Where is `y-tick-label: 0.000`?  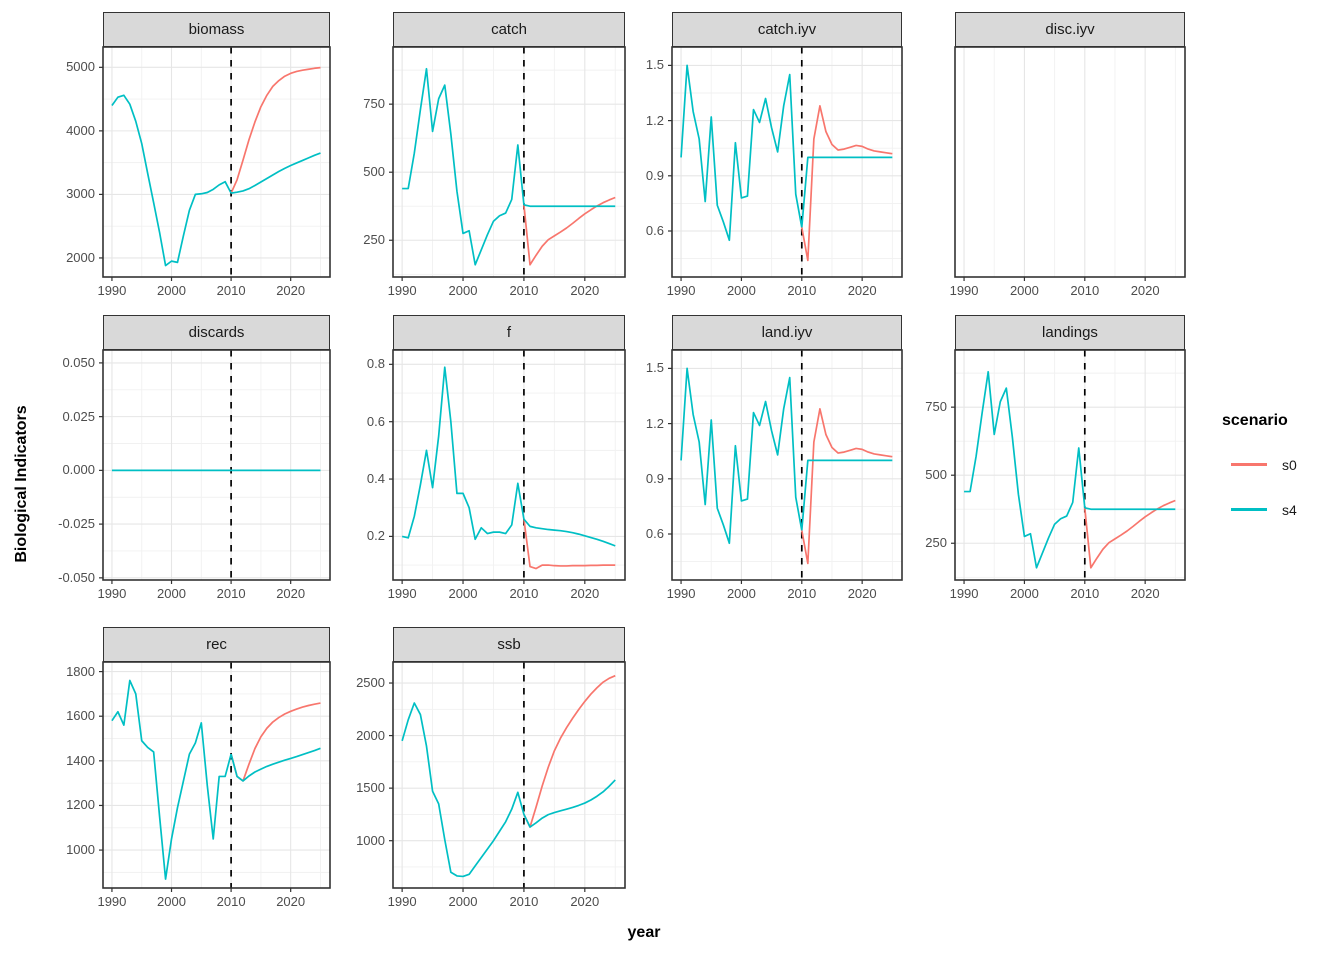 y-tick-label: 0.000 is located at coordinates (78, 470).